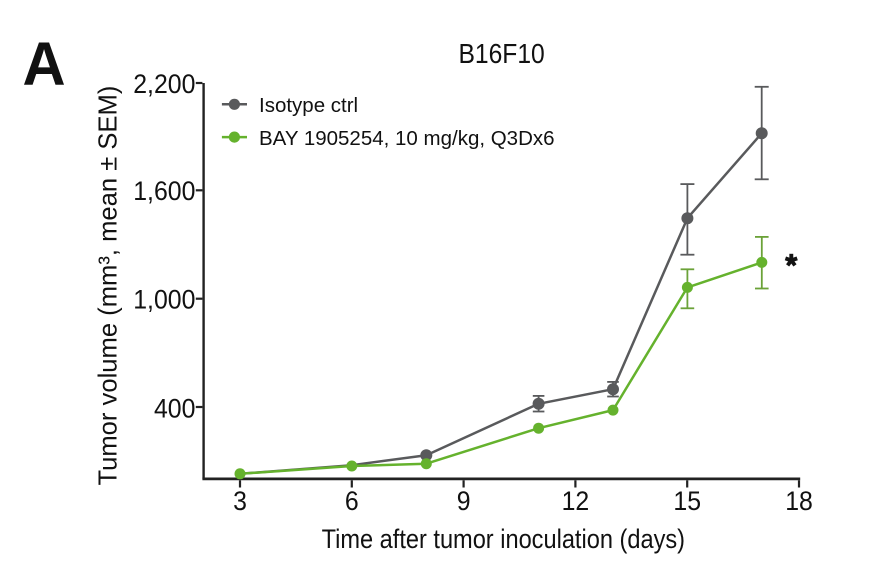 This screenshot has width=887, height=580. Describe the element at coordinates (576, 501) in the screenshot. I see `svg-text: 12` at that location.